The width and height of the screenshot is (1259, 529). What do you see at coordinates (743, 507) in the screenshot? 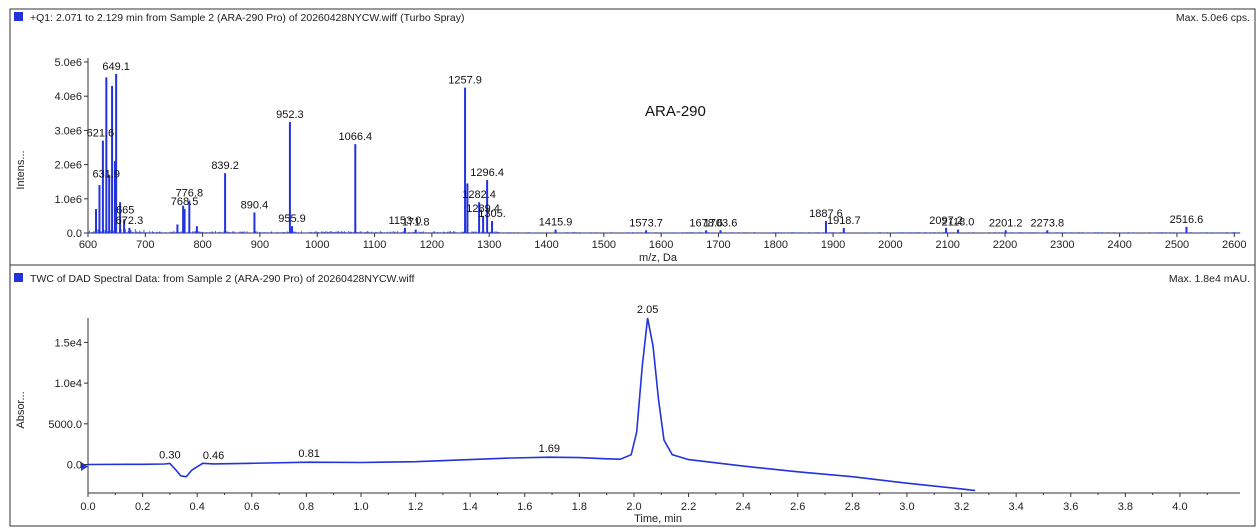
I see `lc-x-tick-label: 2.4` at bounding box center [743, 507].